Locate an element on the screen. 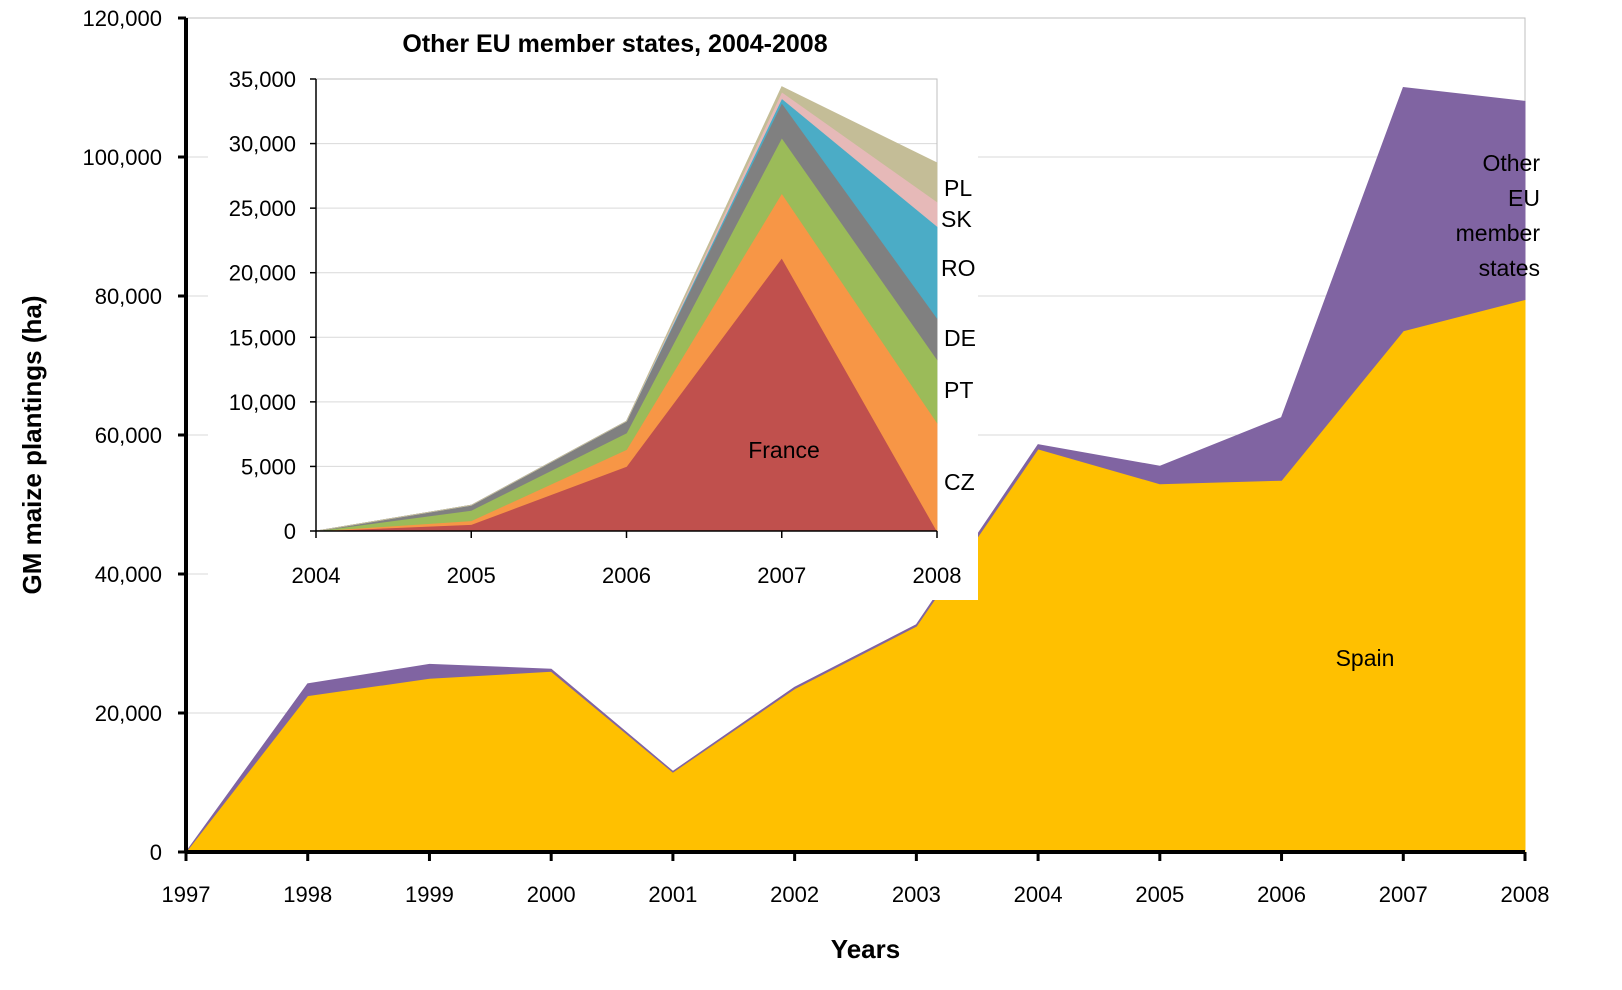 This screenshot has width=1622, height=990. main-x-tick-label: 1997 is located at coordinates (186, 894).